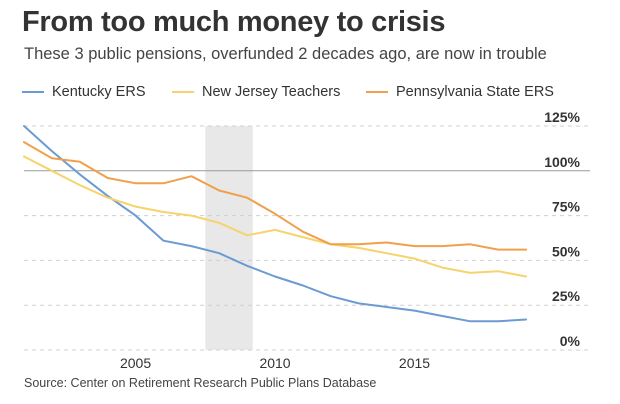  Describe the element at coordinates (566, 296) in the screenshot. I see `y-tick-label: 25%` at that location.